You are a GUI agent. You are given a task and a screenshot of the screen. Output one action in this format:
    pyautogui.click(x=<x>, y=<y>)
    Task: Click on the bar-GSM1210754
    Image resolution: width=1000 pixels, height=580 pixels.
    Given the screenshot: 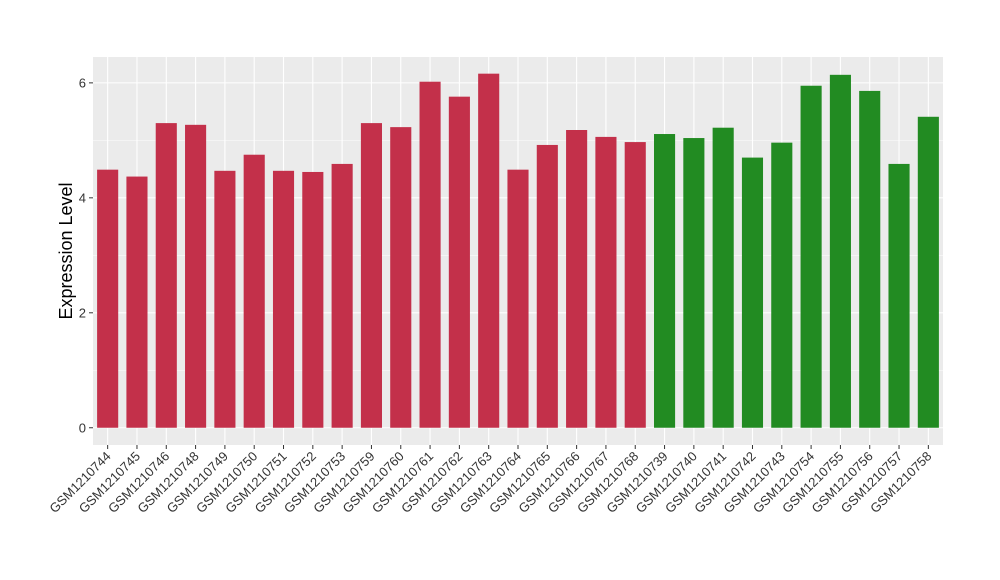 What is the action you would take?
    pyautogui.click(x=811, y=256)
    